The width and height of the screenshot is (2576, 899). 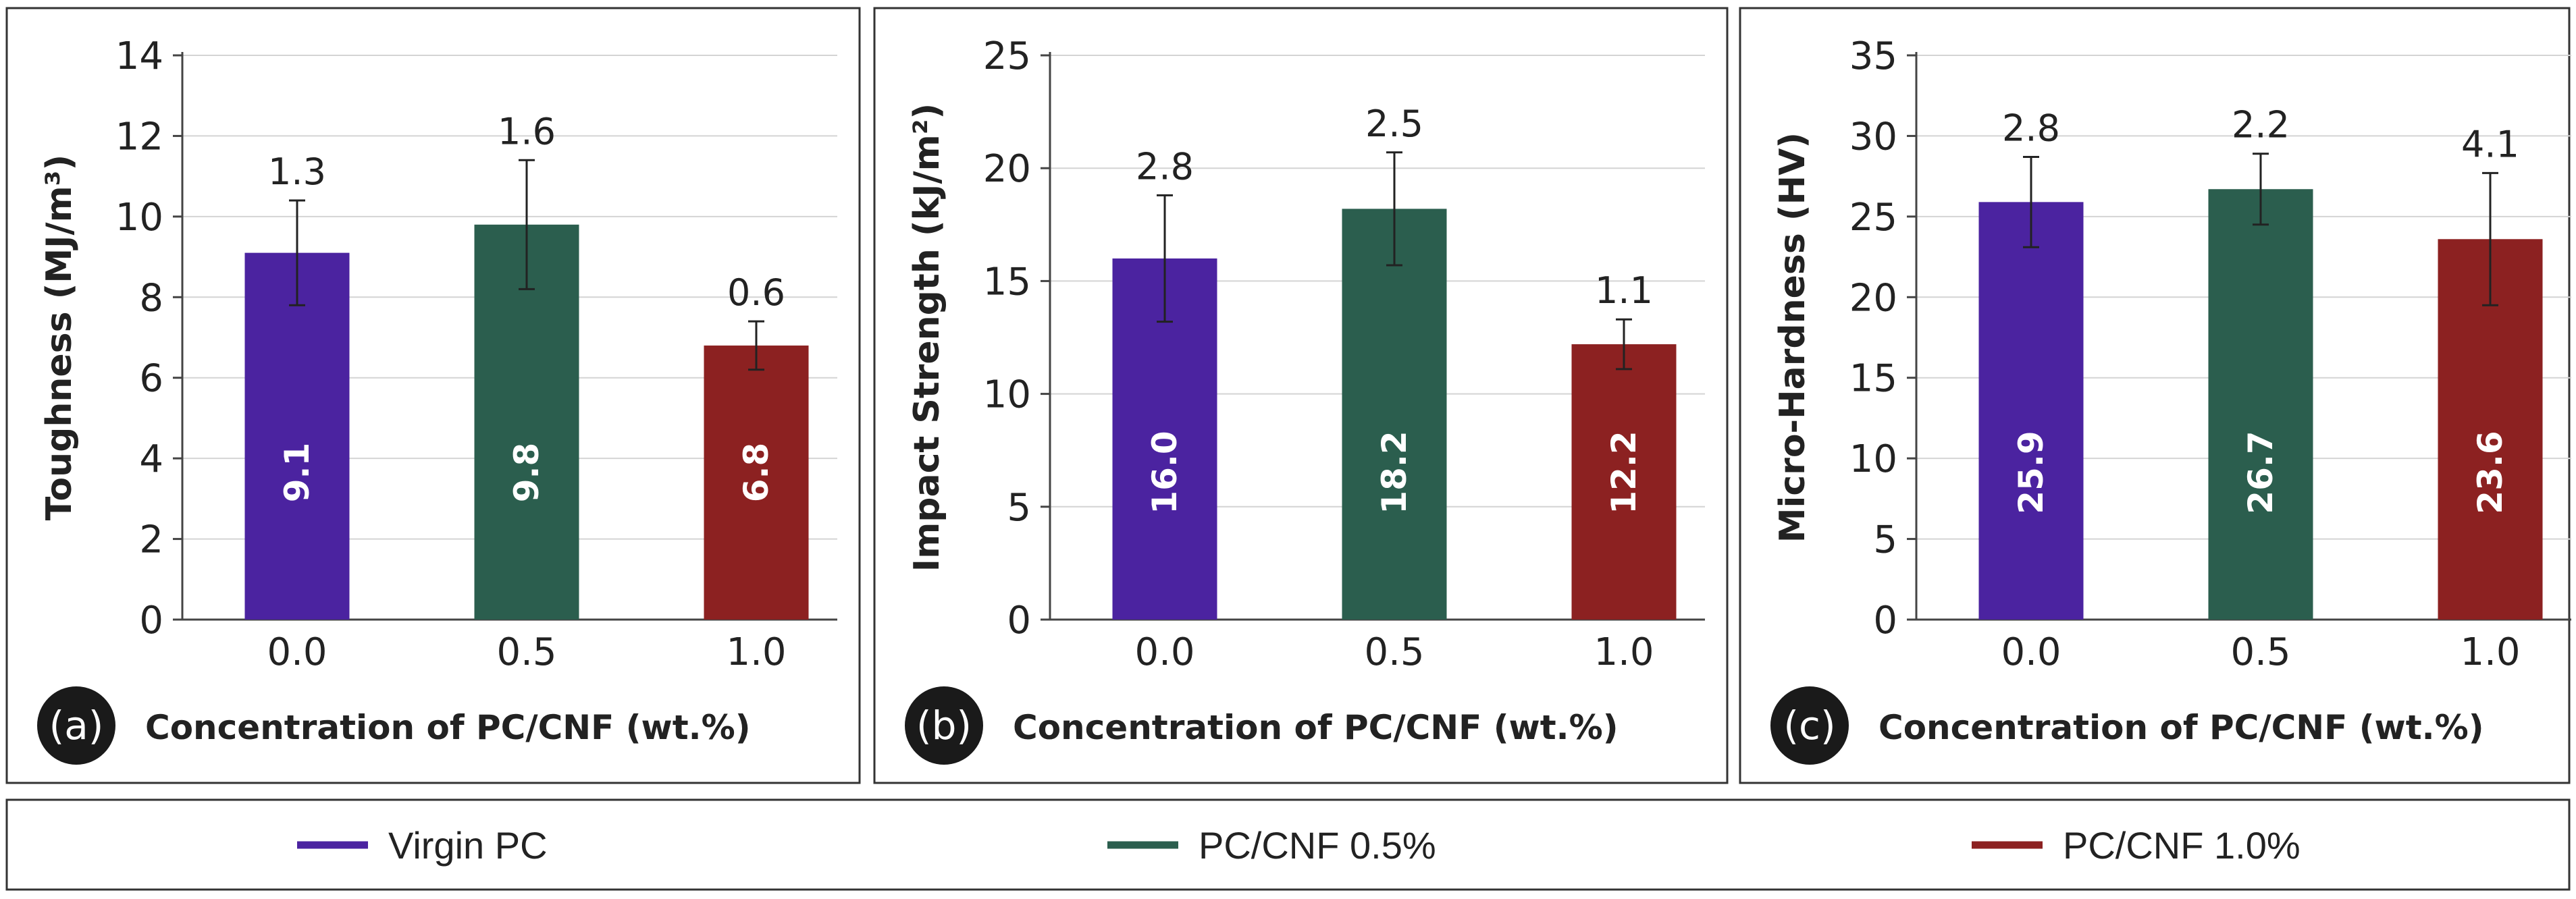 What do you see at coordinates (2490, 472) in the screenshot?
I see `bar-value-label: 23.6` at bounding box center [2490, 472].